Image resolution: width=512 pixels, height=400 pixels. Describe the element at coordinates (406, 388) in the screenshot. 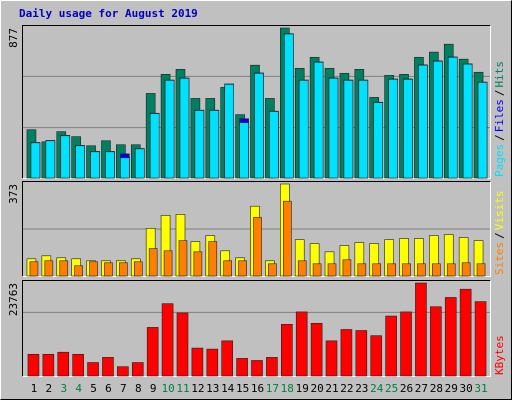

I see `x-tick-label: 26` at that location.